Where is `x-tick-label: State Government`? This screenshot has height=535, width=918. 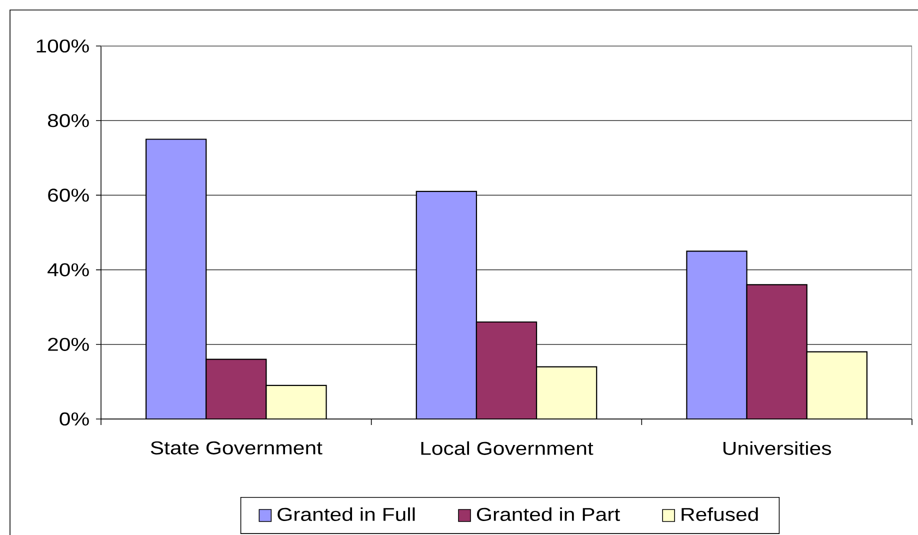
x-tick-label: State Government is located at coordinates (236, 447).